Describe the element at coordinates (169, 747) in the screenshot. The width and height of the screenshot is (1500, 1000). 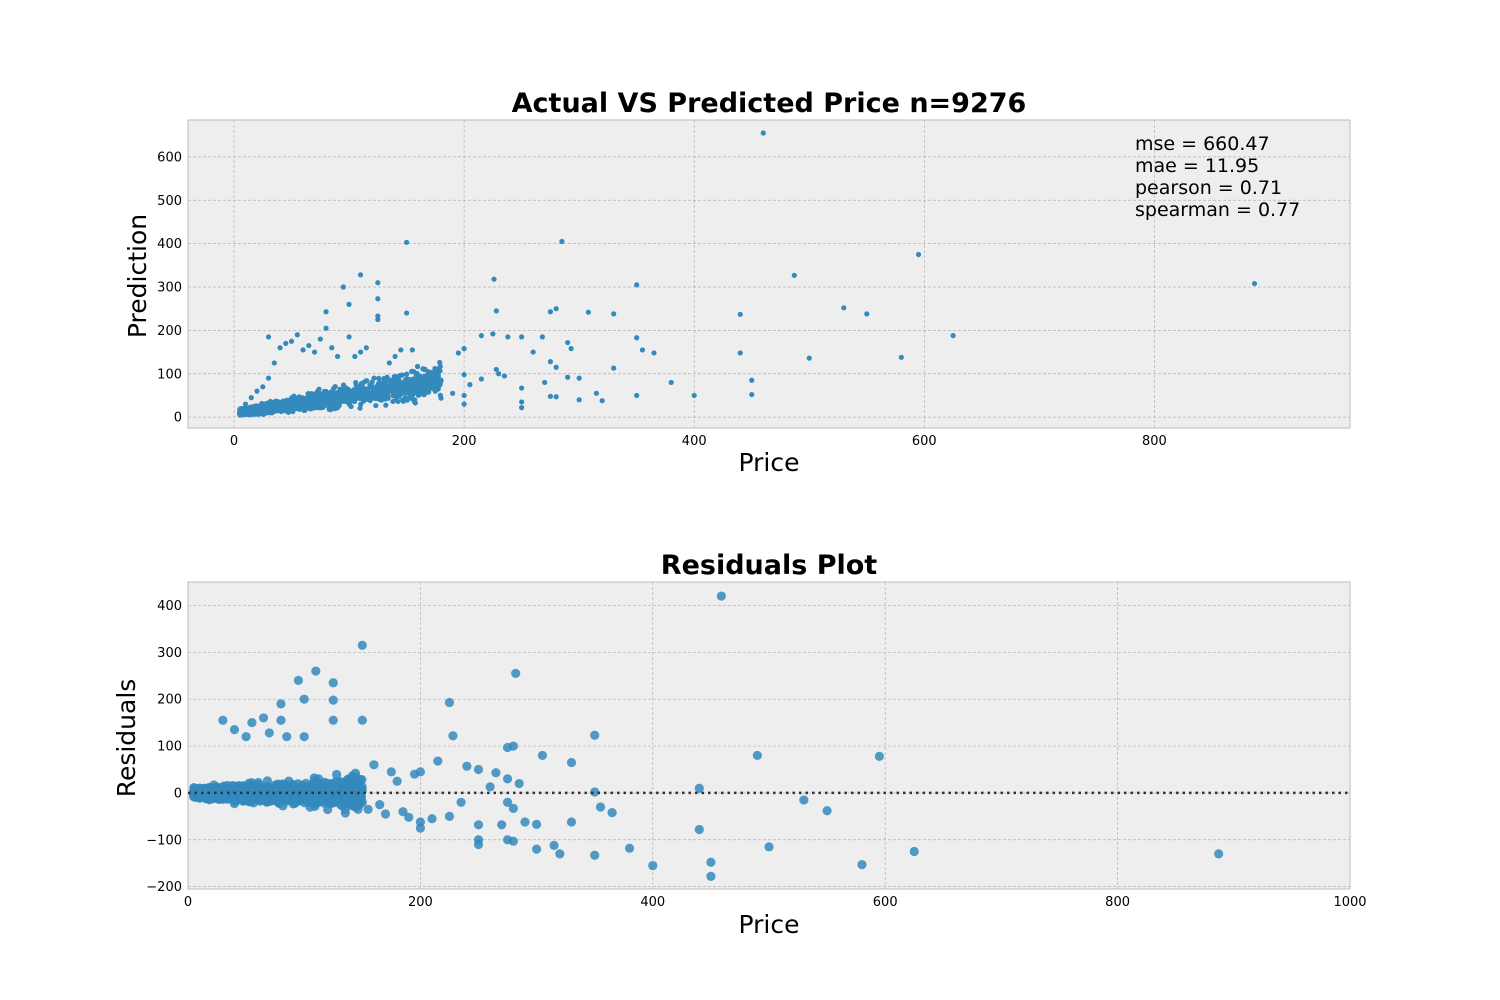
I see `y-tick-label: 100` at that location.